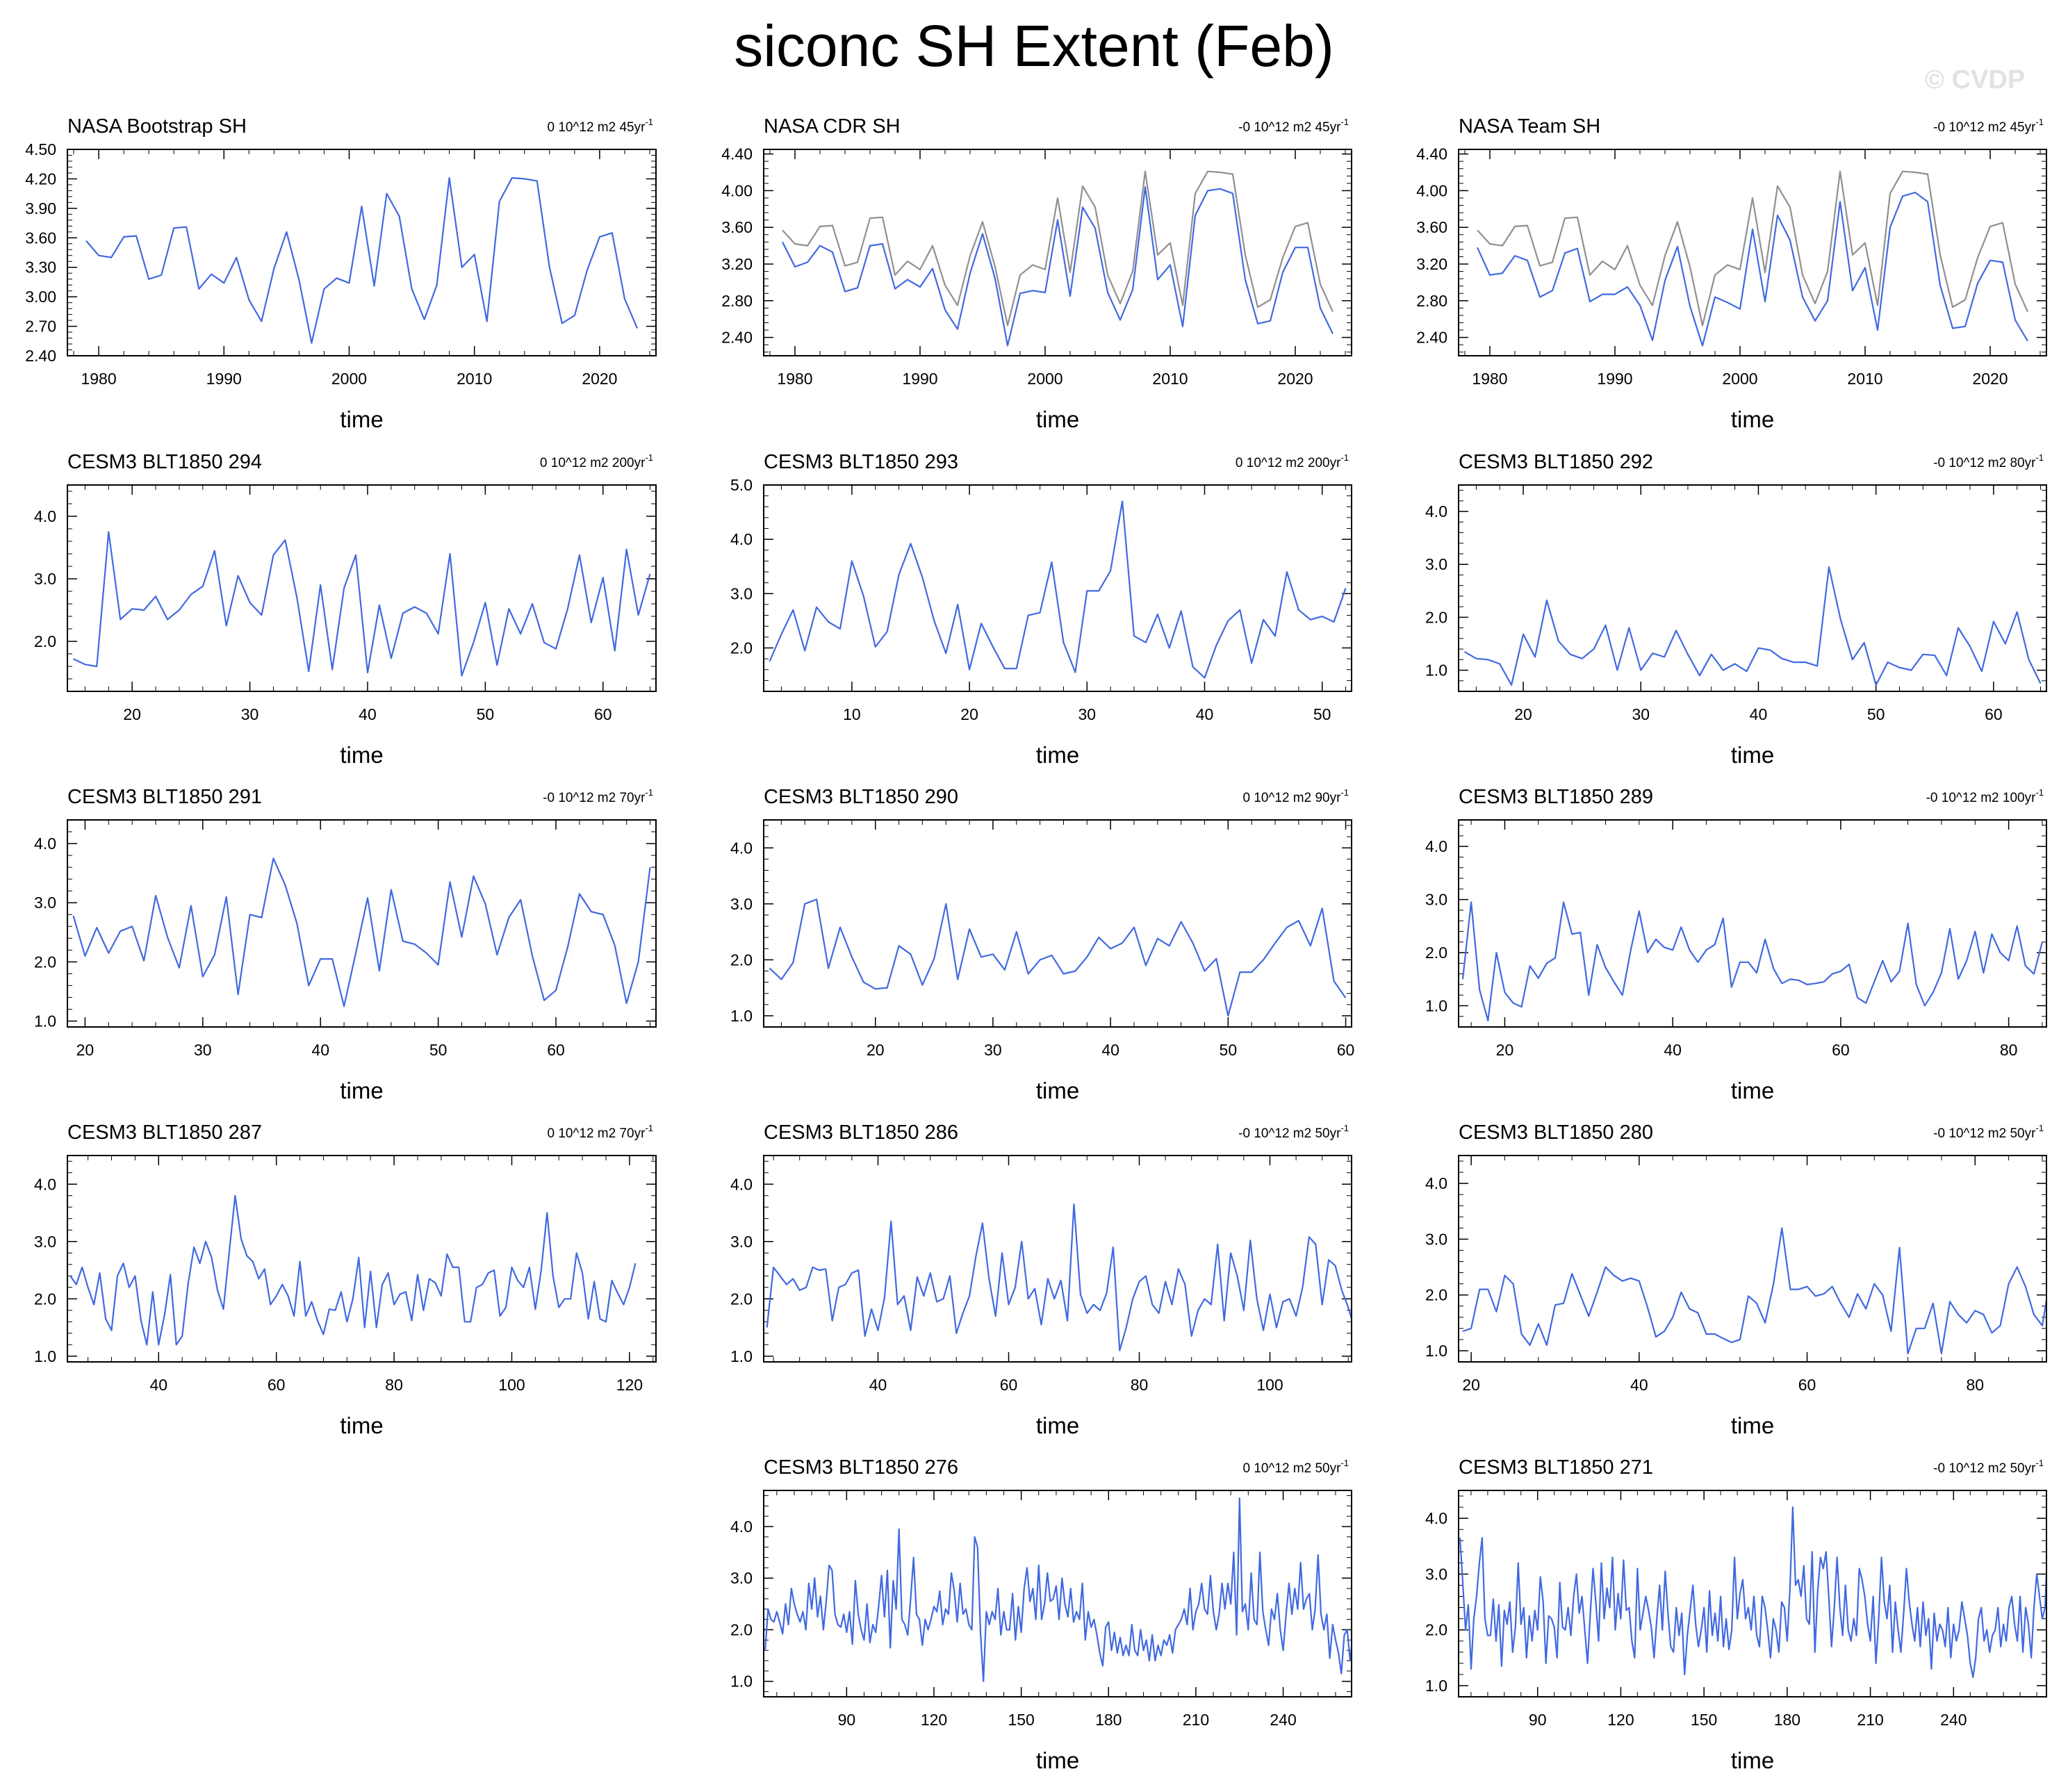 This screenshot has height=1792, width=2068. I want to click on panel-title: CESM3 BLT1850 290, so click(861, 797).